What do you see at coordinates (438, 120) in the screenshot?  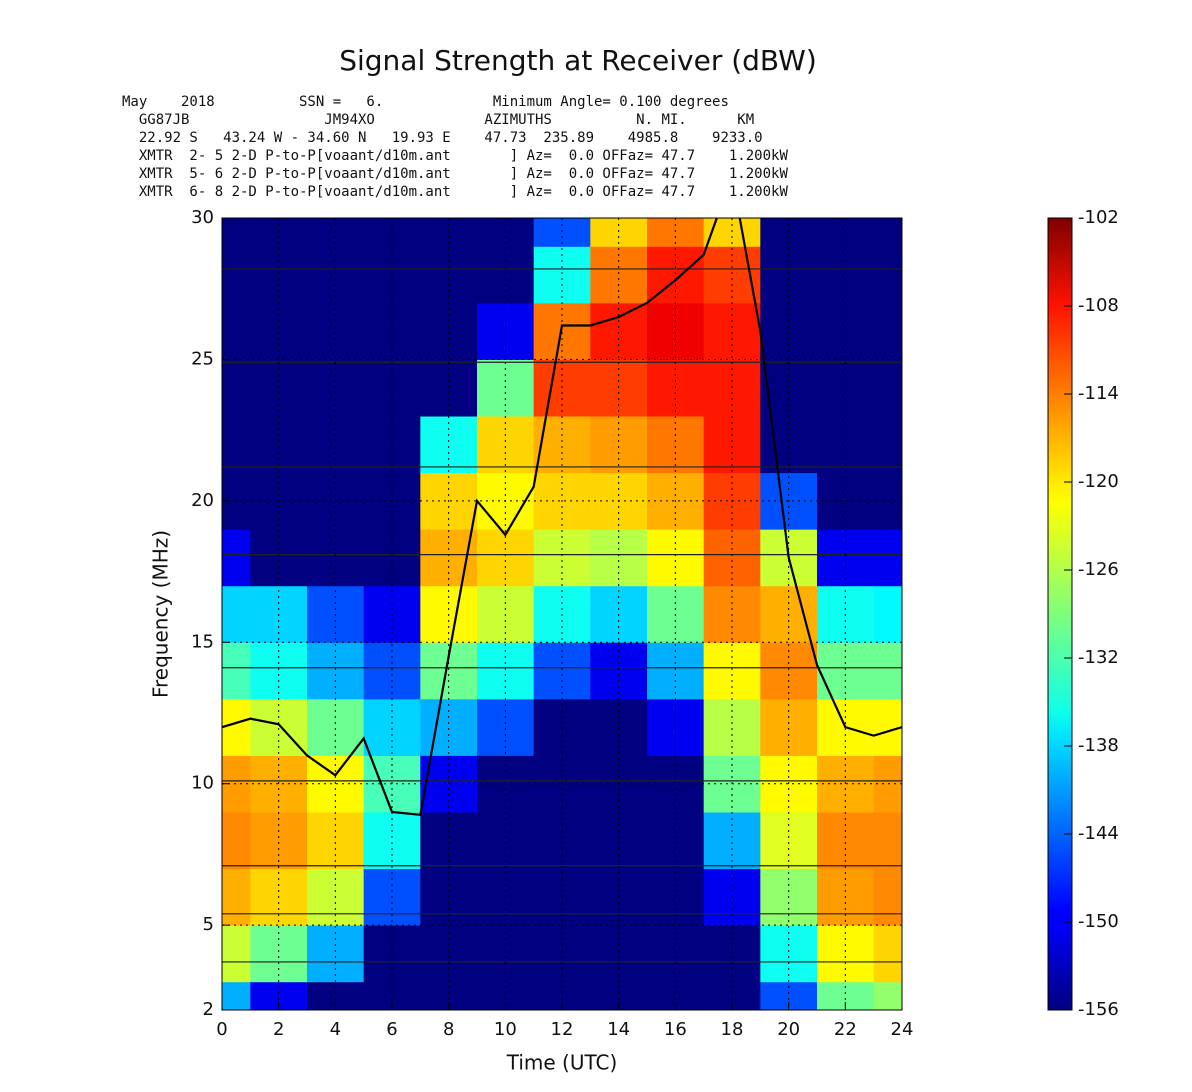 I see `header-line: GG87JB JM94XO AZIMUTHS N. MI. KM` at bounding box center [438, 120].